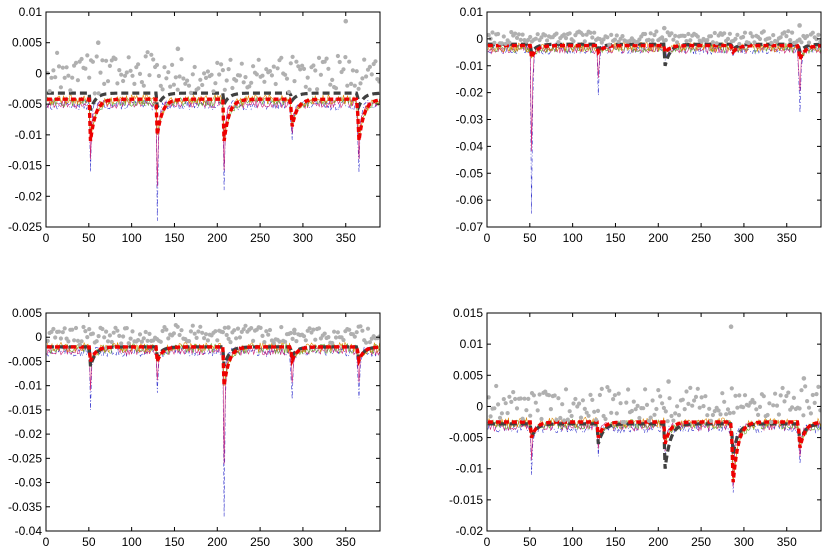 The height and width of the screenshot is (548, 830). Describe the element at coordinates (25, 361) in the screenshot. I see `y-tick-label: -0.005` at that location.